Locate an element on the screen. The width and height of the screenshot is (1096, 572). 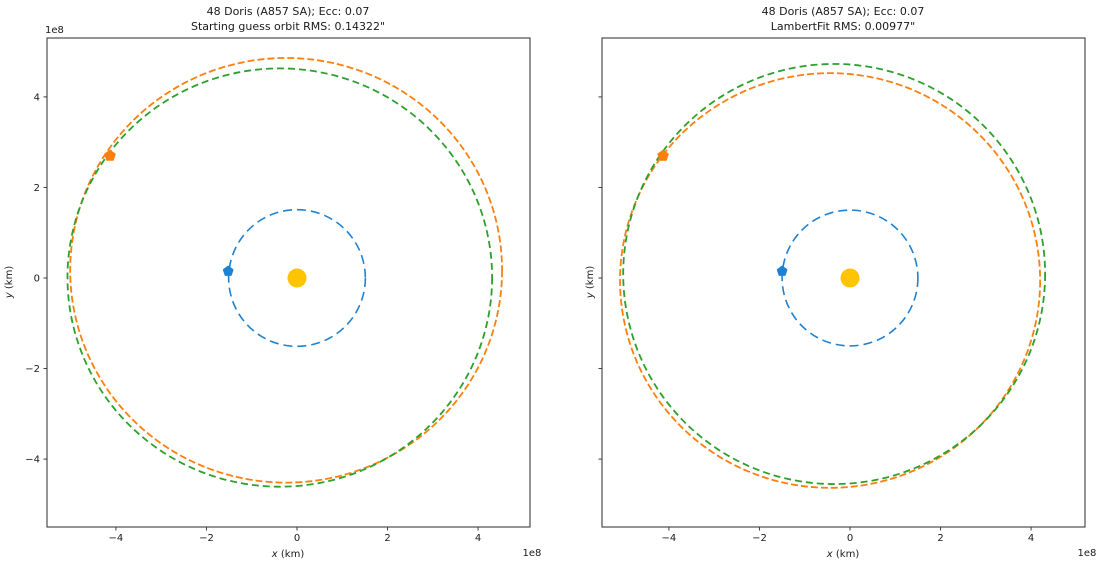
y-tick-label: −4 is located at coordinates (32, 460).